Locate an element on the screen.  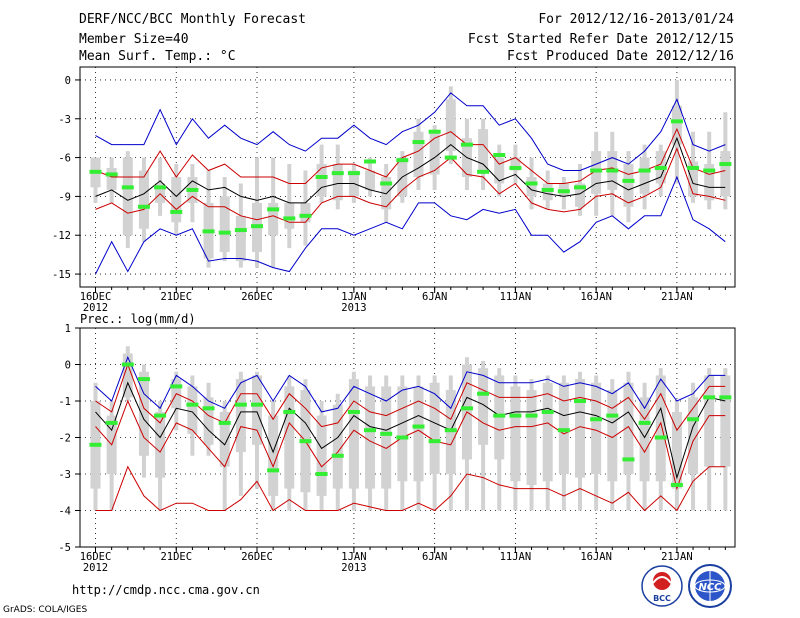
prec-x-tick-label: 16DEC is located at coordinates (96, 557).